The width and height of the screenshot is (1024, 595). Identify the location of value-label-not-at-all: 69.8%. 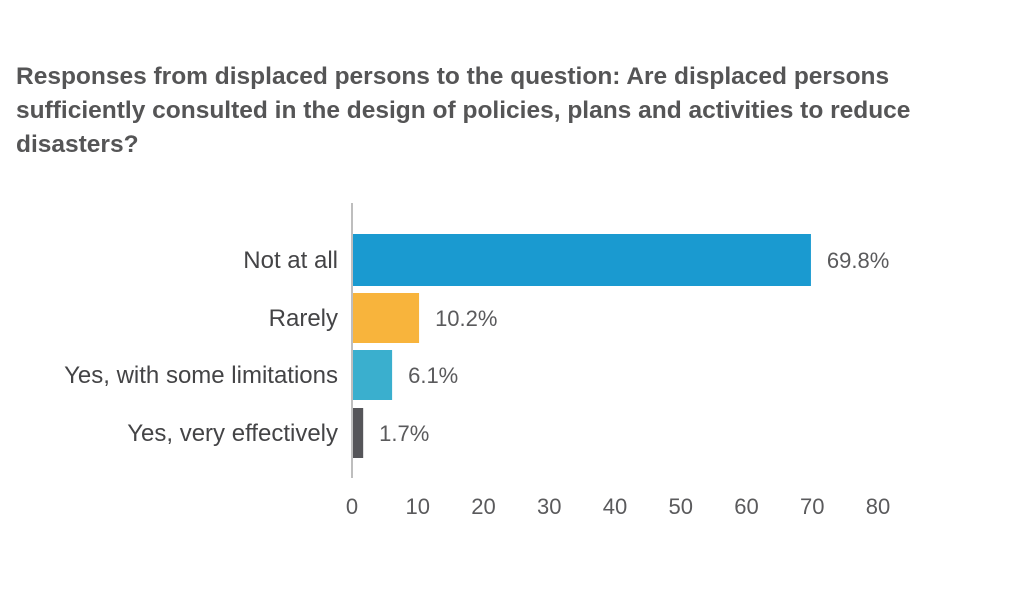
(858, 260).